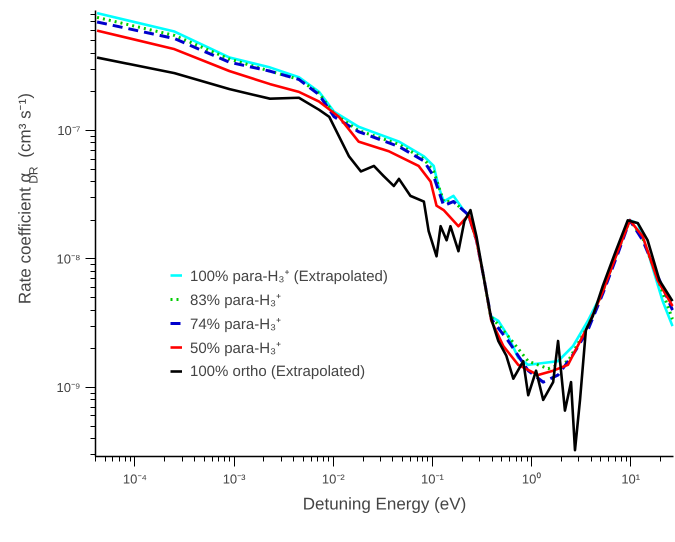 Image resolution: width=675 pixels, height=542 pixels. What do you see at coordinates (289, 276) in the screenshot?
I see `legend-label: 100% para-H₃⁺ (Extrapolated)` at bounding box center [289, 276].